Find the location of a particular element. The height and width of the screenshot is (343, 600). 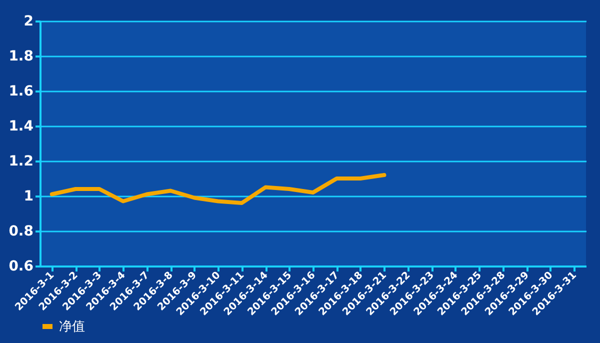

y-tick-label: 0.8 is located at coordinates (21, 232).